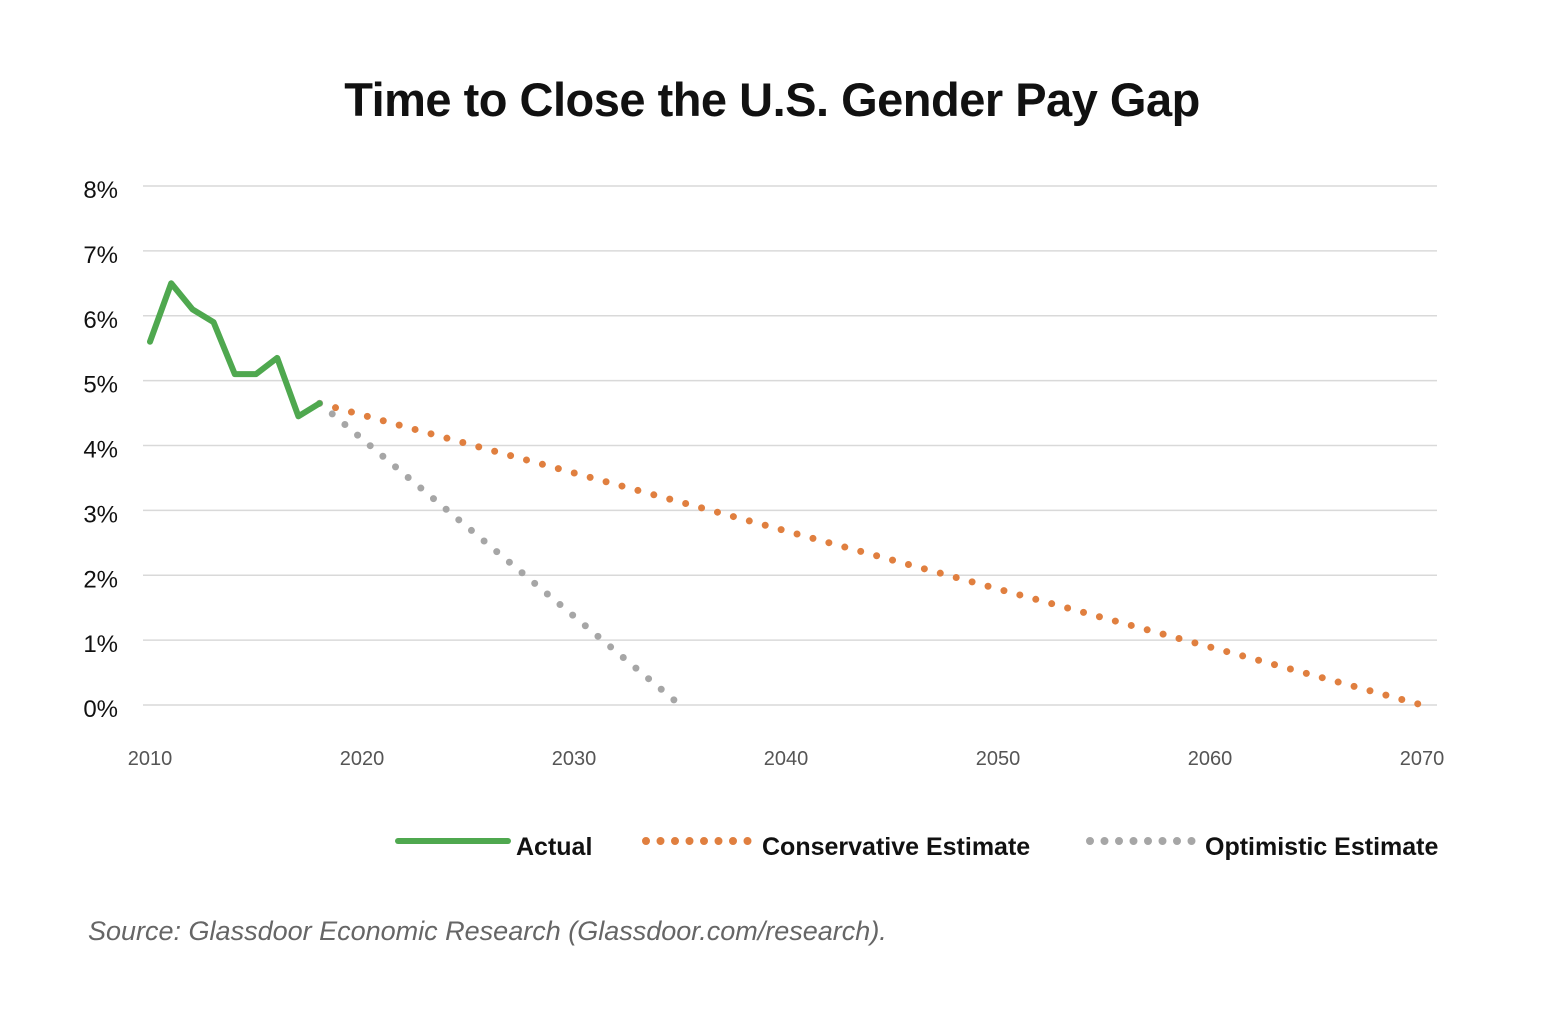 This screenshot has height=1018, width=1544. Describe the element at coordinates (100, 709) in the screenshot. I see `y-tick-label: 0%` at that location.